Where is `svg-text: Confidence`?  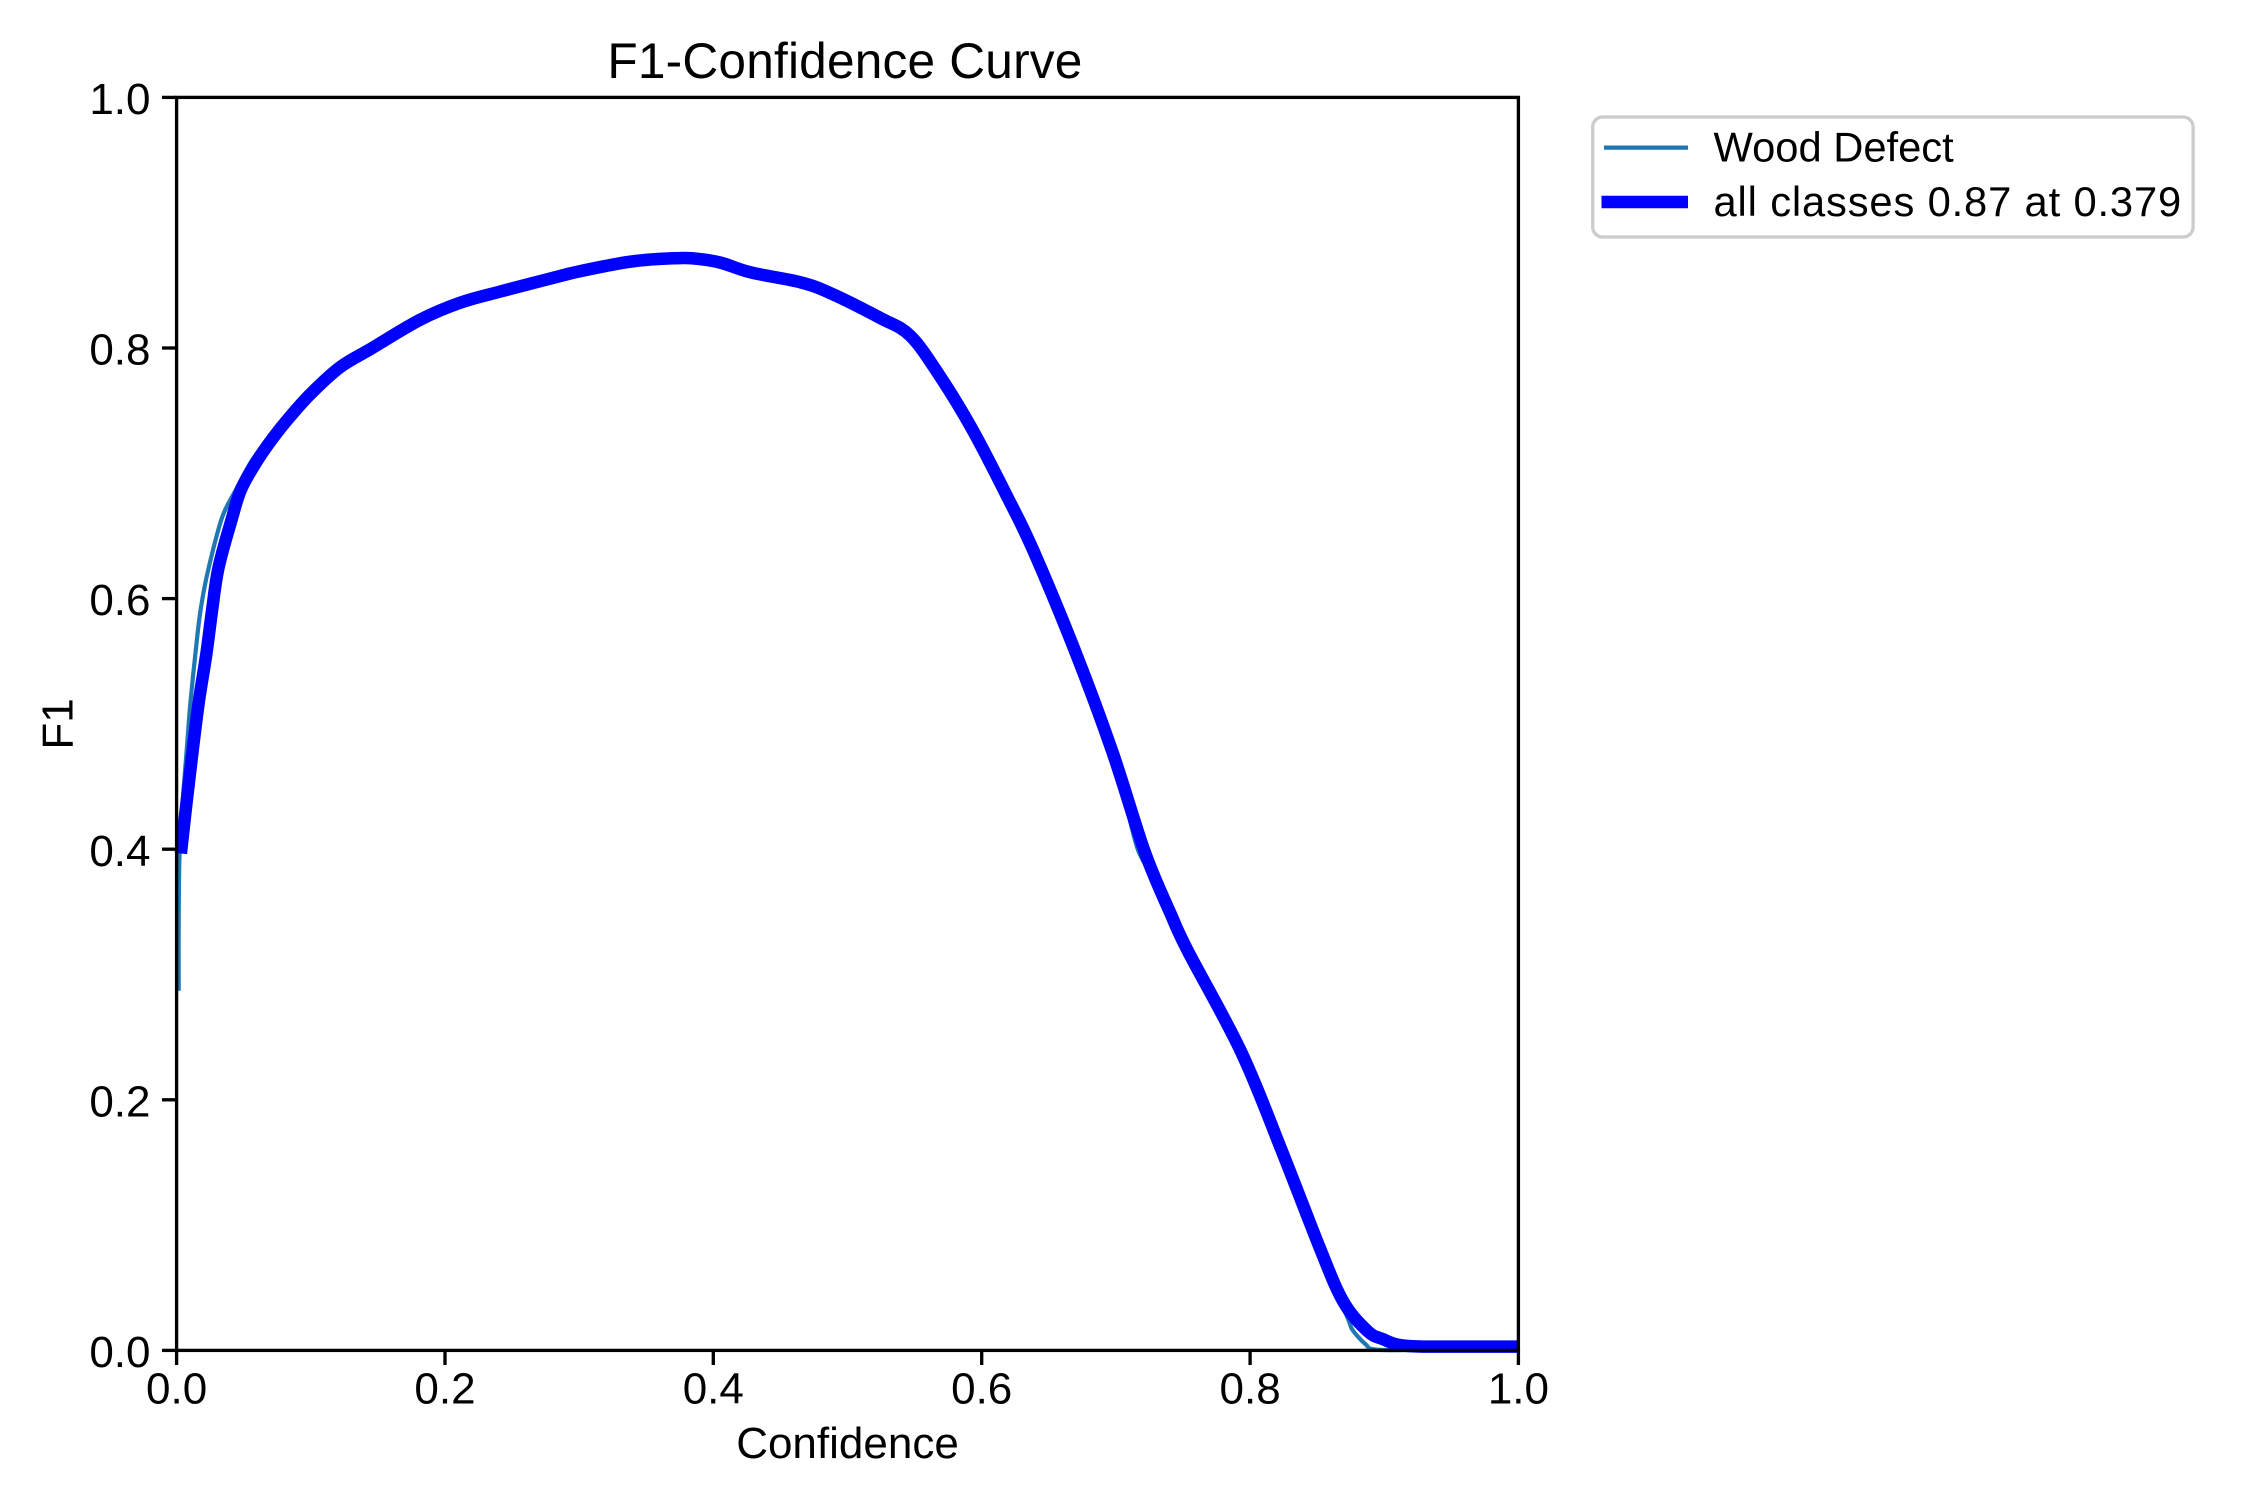
svg-text: Confidence is located at coordinates (847, 1443).